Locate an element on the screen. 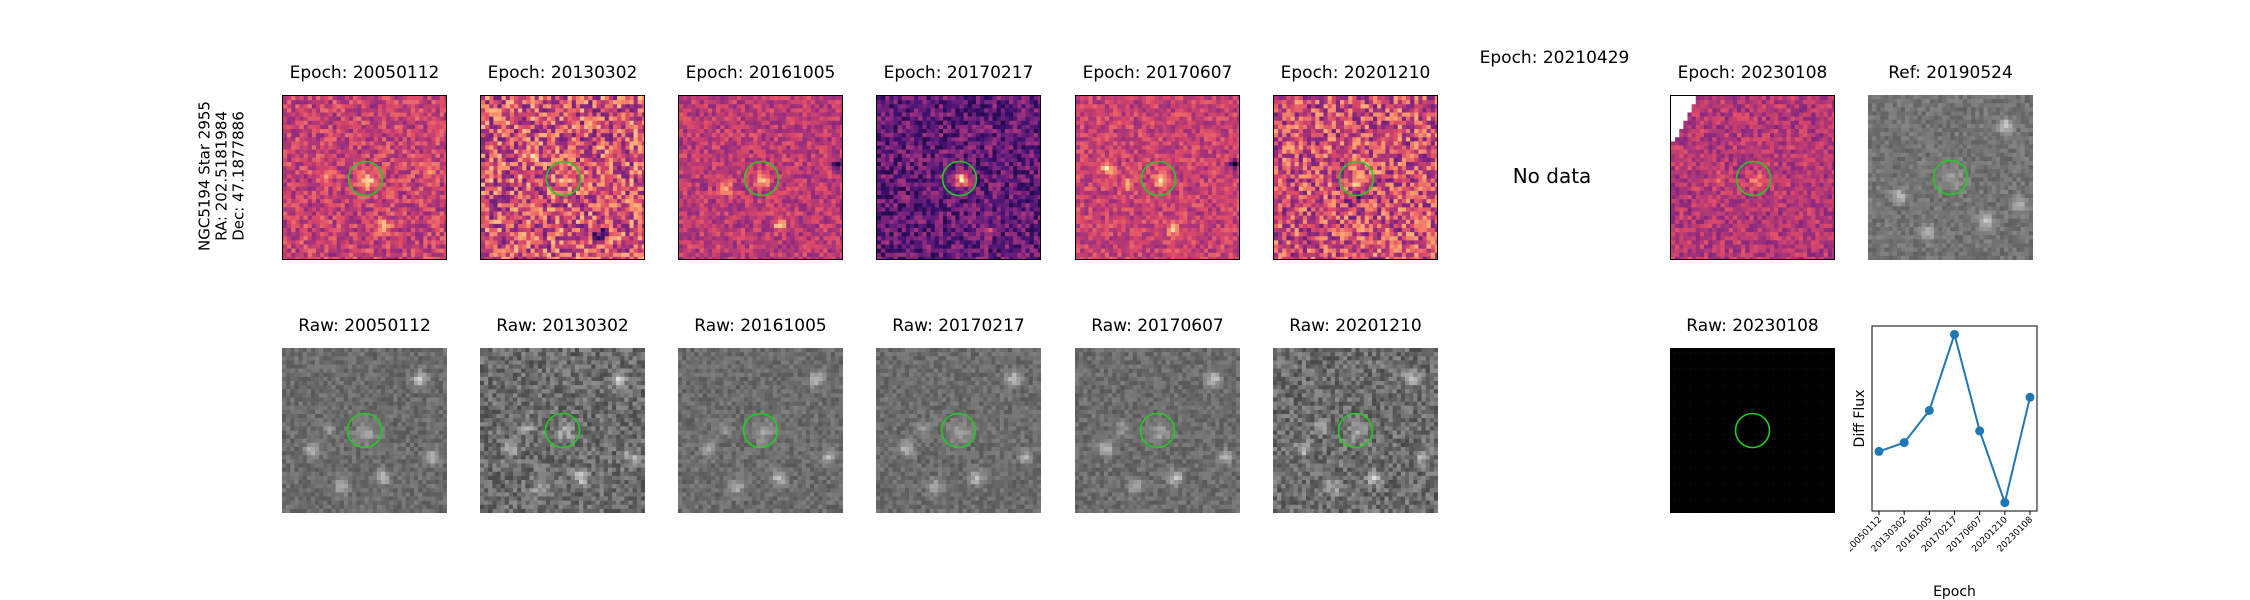 Image resolution: width=2250 pixels, height=600 pixels. raw-panel-title: Raw: 20201210 is located at coordinates (1355, 326).